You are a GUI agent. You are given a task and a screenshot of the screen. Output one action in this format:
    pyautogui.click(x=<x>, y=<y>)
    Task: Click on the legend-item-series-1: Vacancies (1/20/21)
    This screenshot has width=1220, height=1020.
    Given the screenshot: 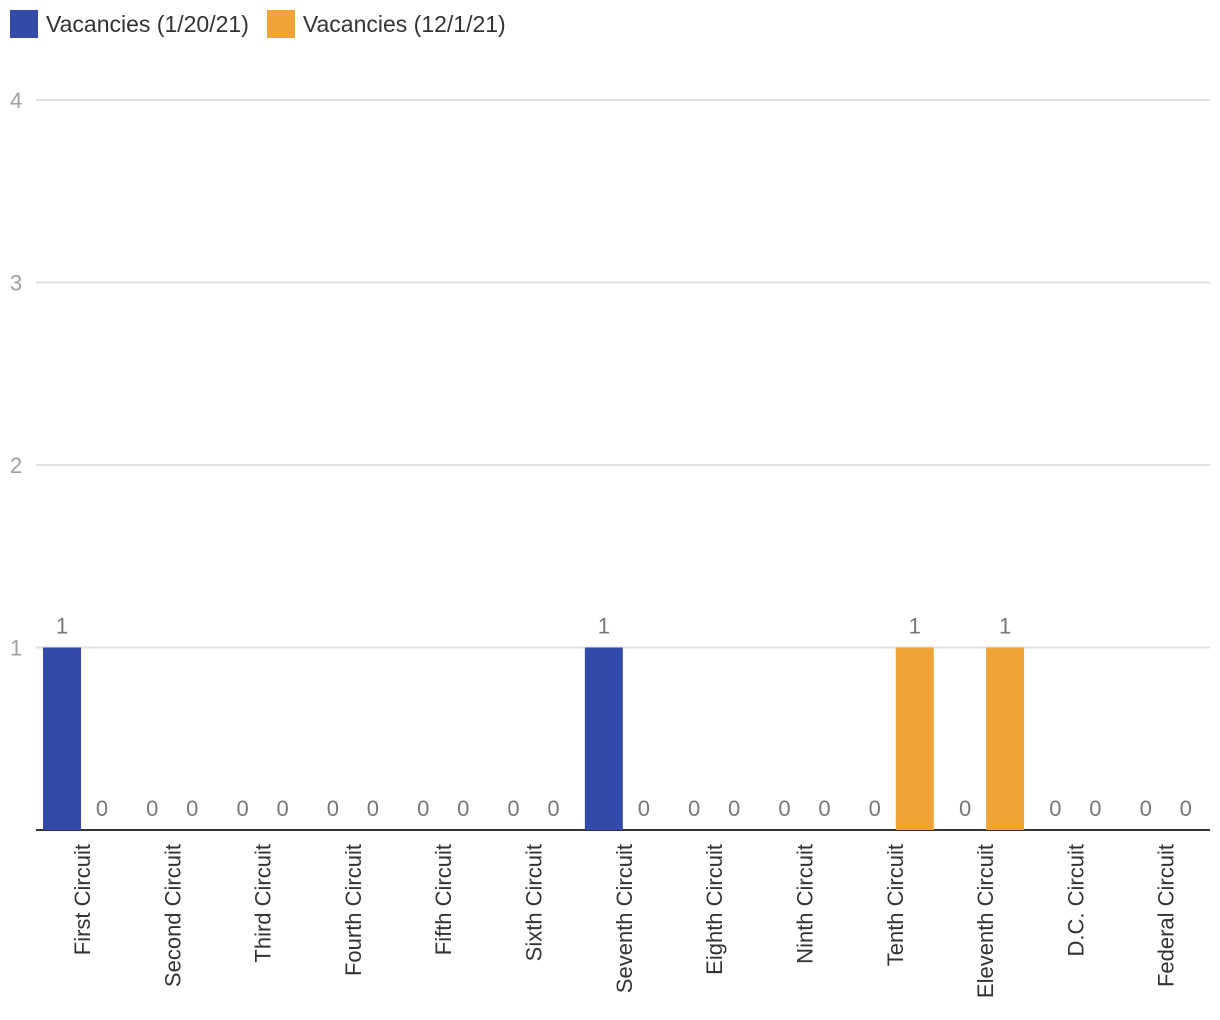 What is the action you would take?
    pyautogui.click(x=129, y=24)
    